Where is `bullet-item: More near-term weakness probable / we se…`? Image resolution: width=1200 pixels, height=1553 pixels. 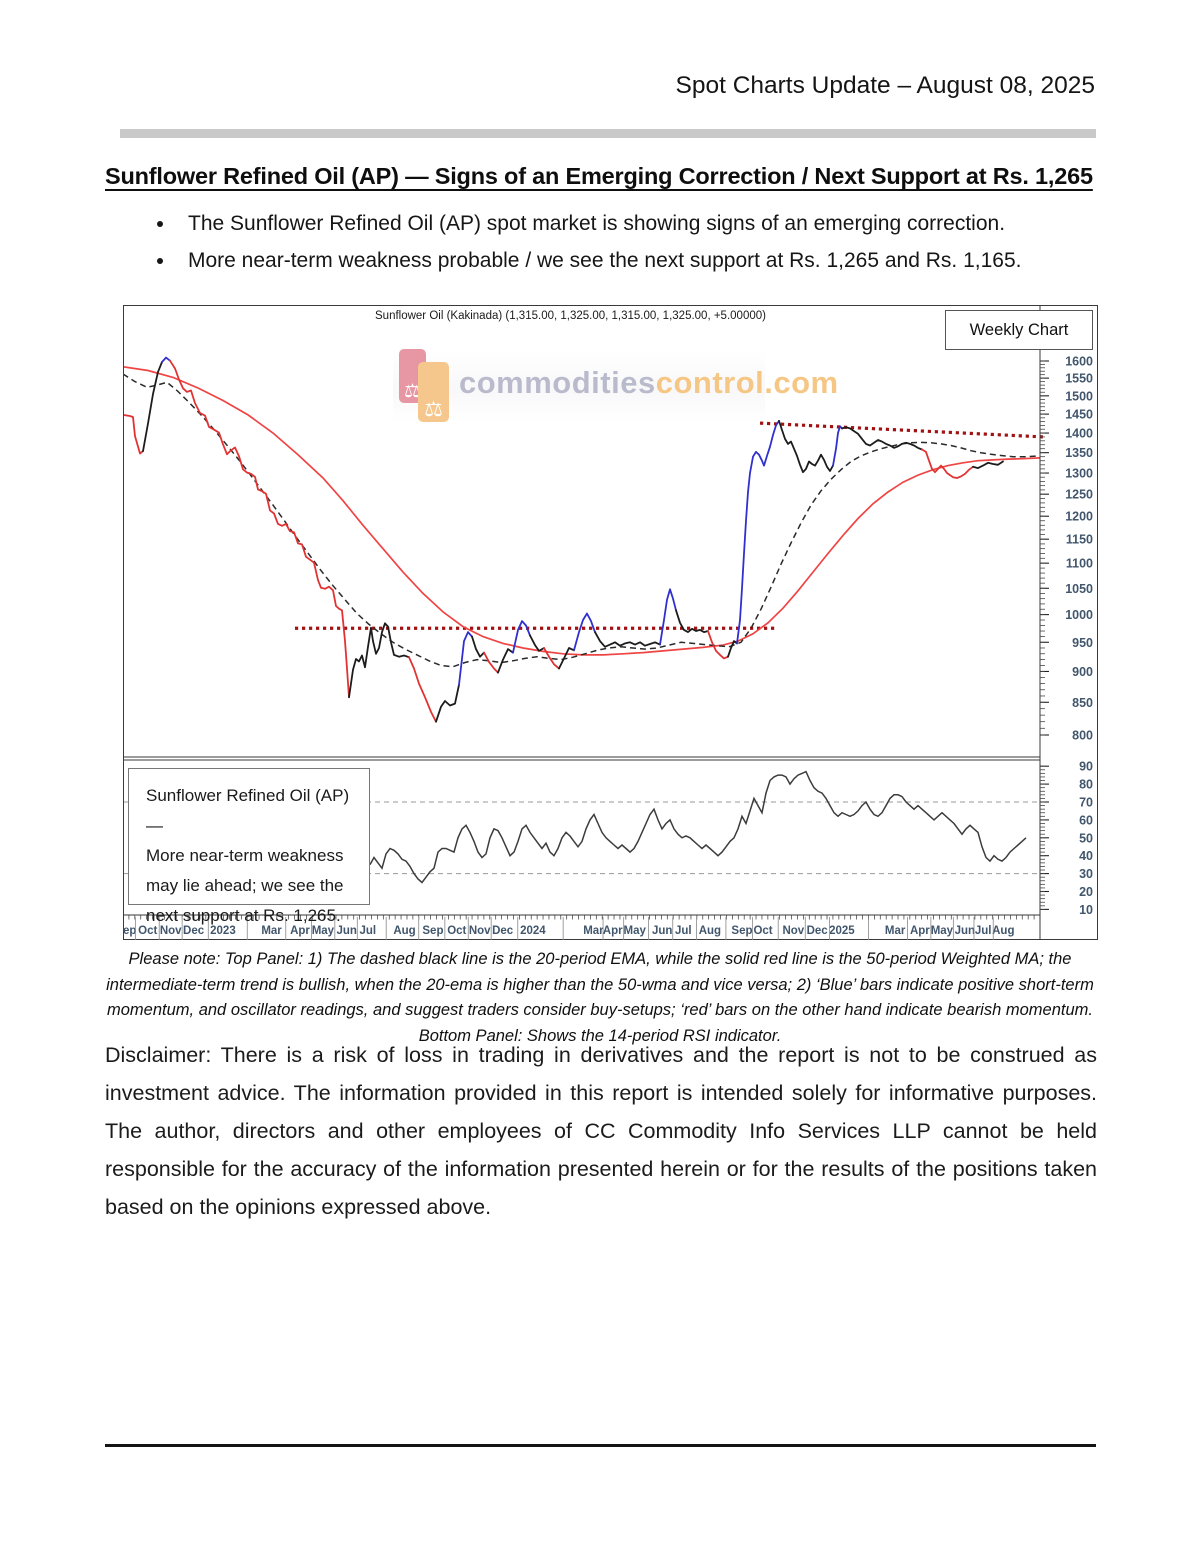 bullet-item: More near-term weakness probable / we se… is located at coordinates (651, 261).